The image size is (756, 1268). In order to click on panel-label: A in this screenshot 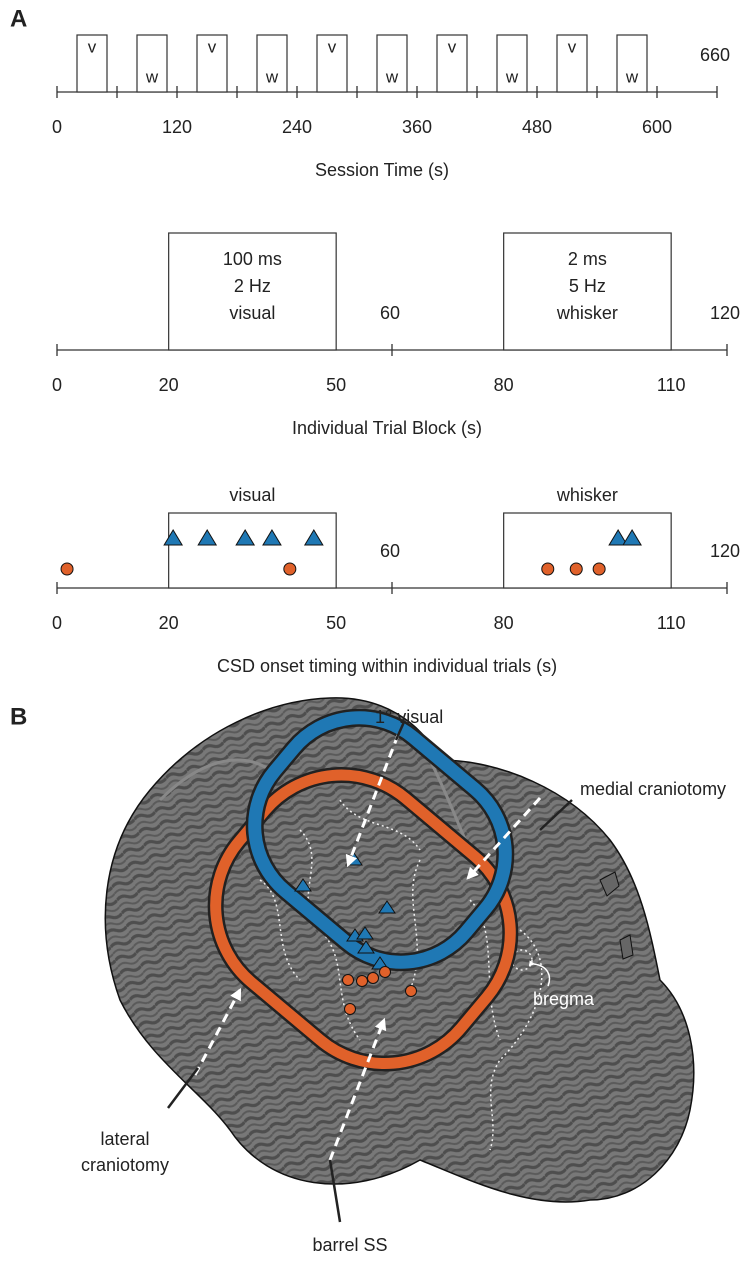, I will do `click(18, 18)`.